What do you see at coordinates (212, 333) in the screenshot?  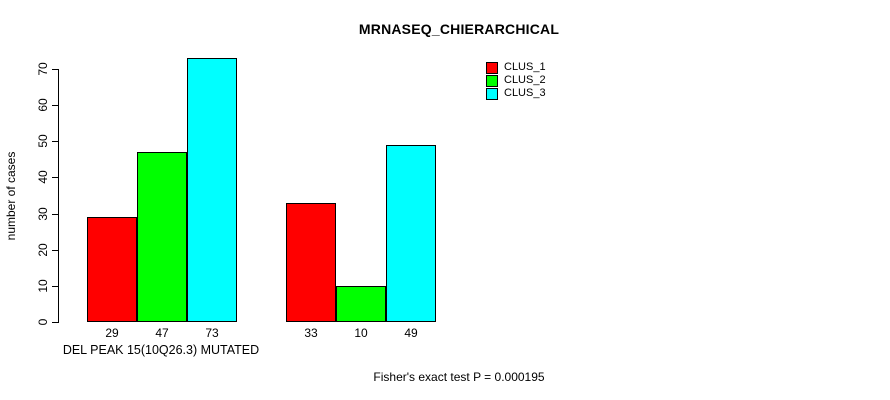 I see `bar-value-label: 73` at bounding box center [212, 333].